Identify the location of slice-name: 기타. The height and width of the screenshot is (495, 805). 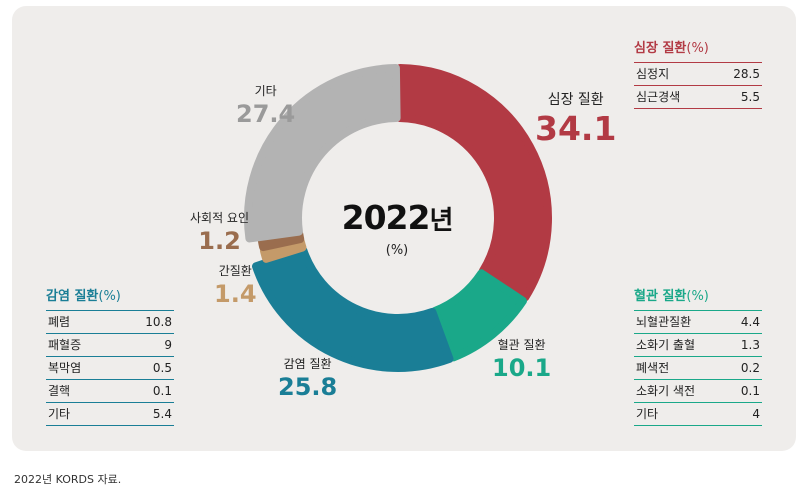
(265, 91).